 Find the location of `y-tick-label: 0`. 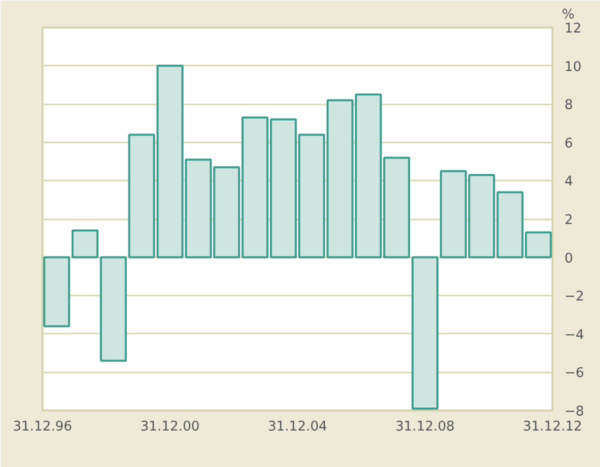

y-tick-label: 0 is located at coordinates (568, 258).